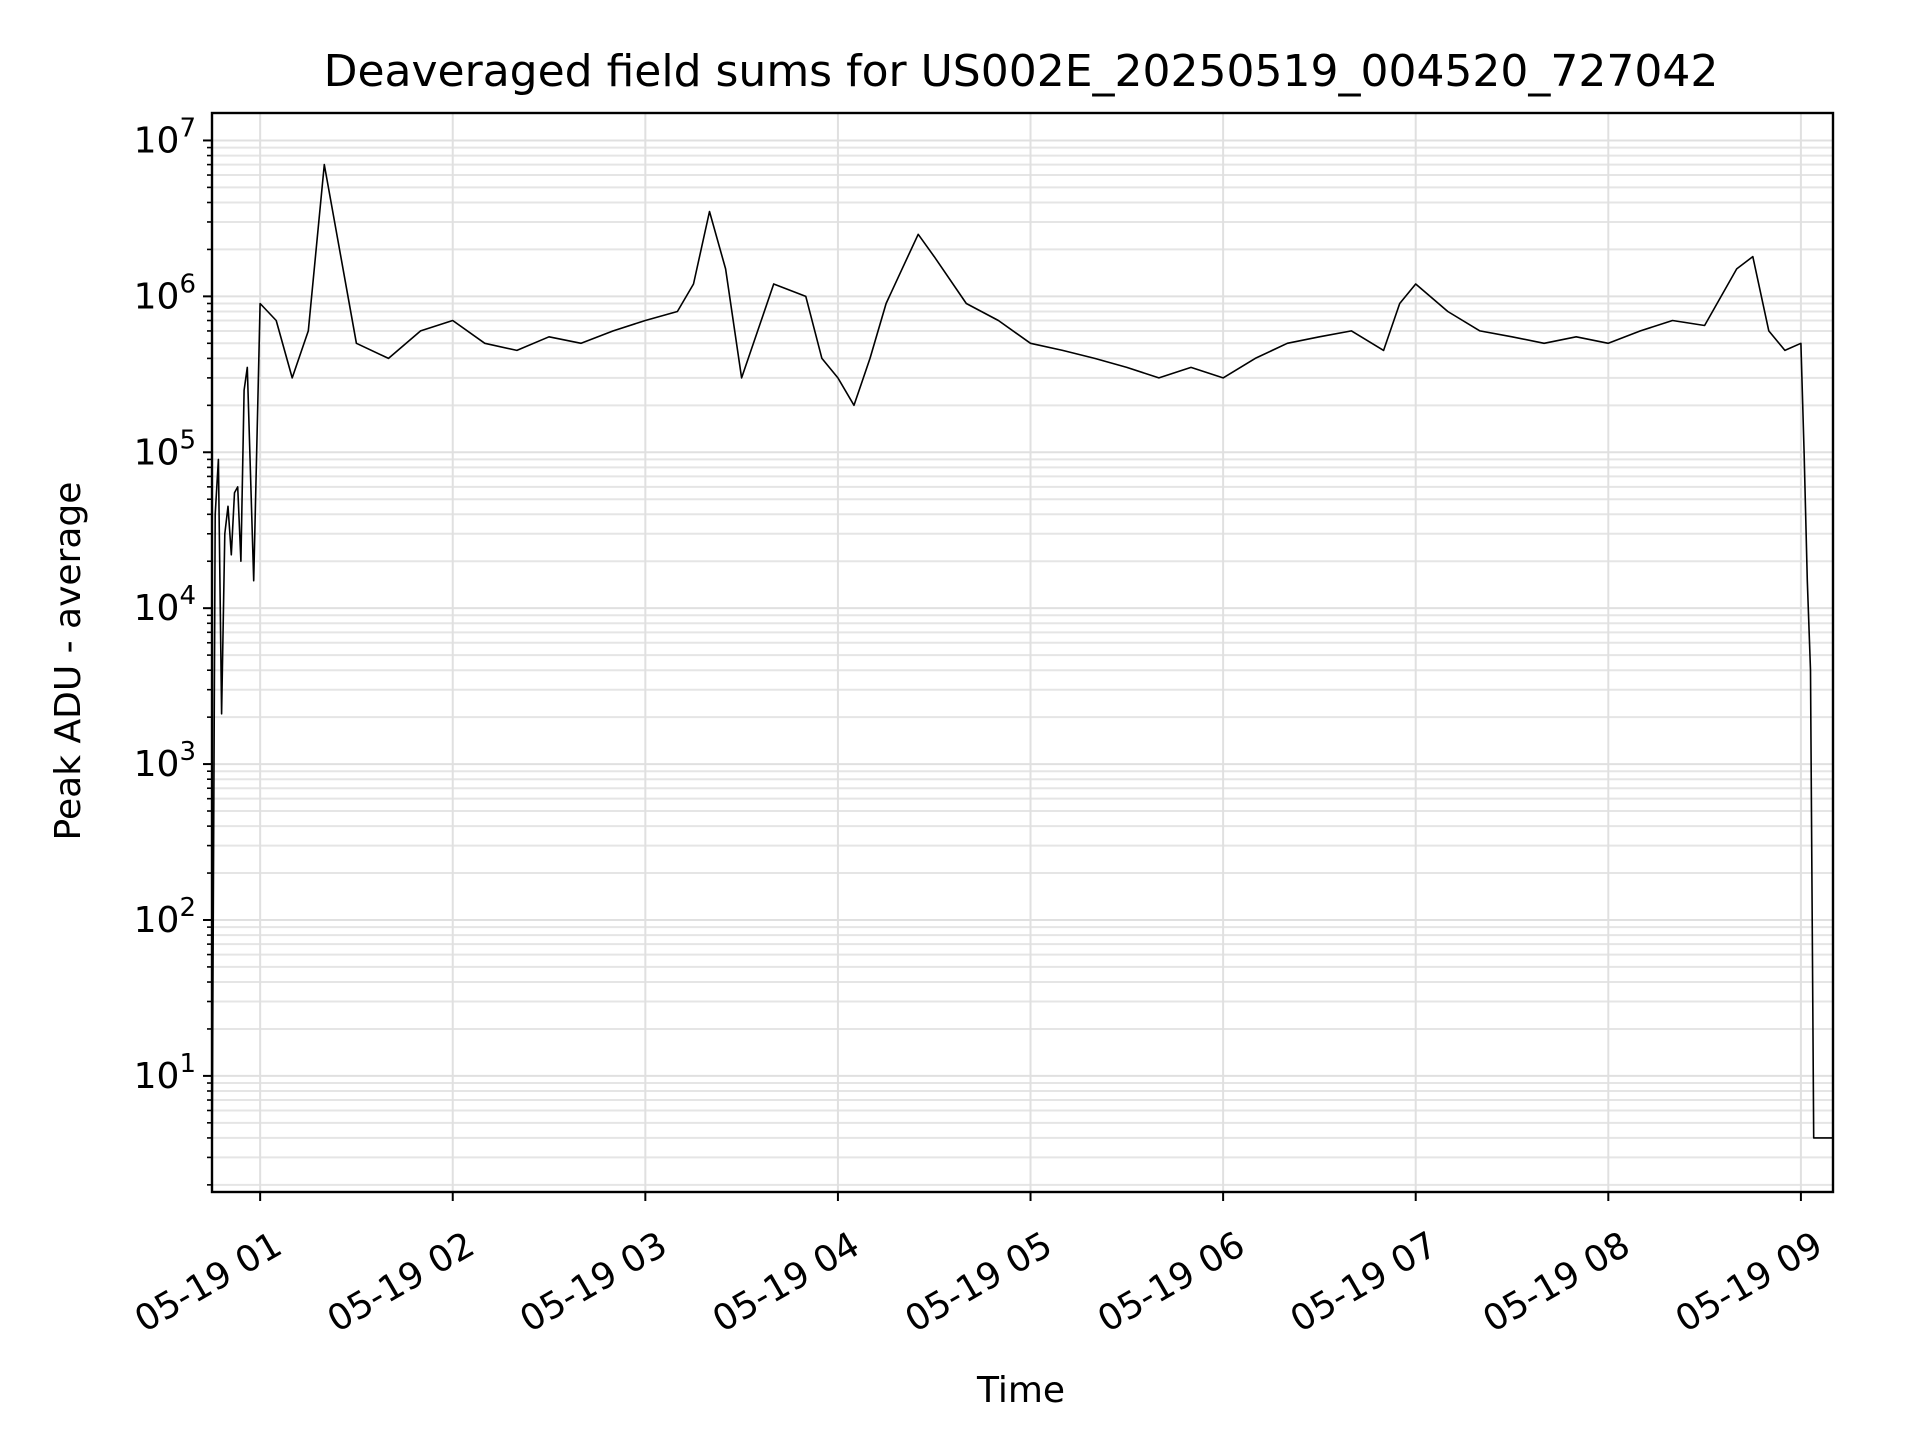 This screenshot has height=1440, width=1920. What do you see at coordinates (165, 137) in the screenshot?
I see `y-tick-label: 10⁷` at bounding box center [165, 137].